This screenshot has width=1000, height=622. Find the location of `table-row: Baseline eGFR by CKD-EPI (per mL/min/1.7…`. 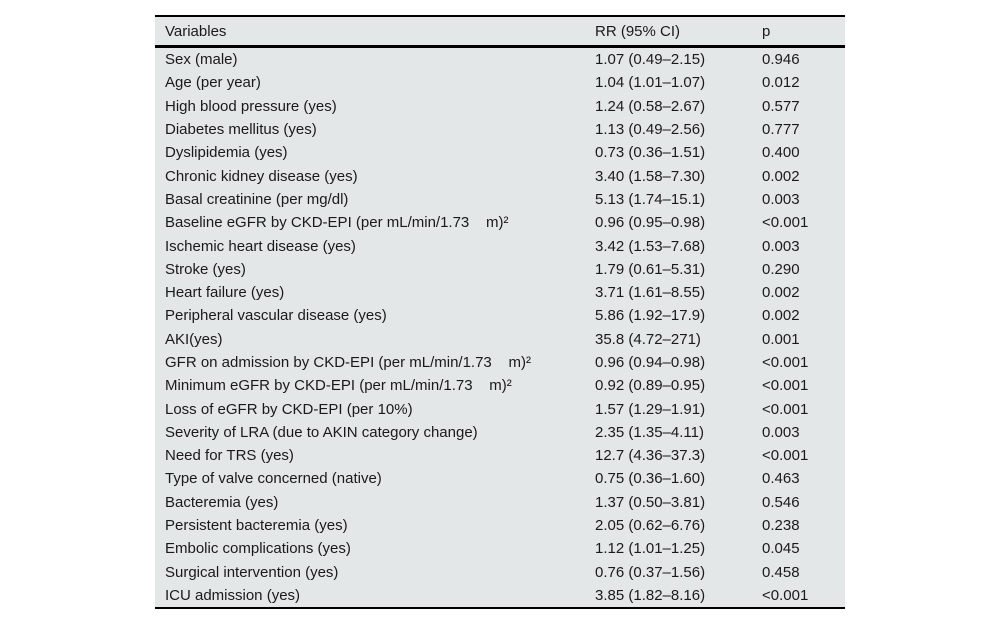

table-row: Baseline eGFR by CKD-EPI (per mL/min/1.7… is located at coordinates (500, 222).